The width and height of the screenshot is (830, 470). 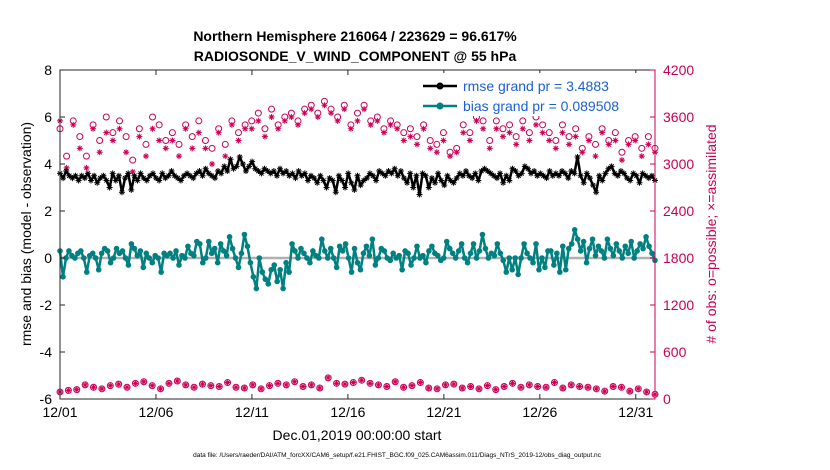 I want to click on chart-title-line2: RADIOSONDE_V_WIND_COMPONENT @ 55 hPa, so click(x=355, y=56).